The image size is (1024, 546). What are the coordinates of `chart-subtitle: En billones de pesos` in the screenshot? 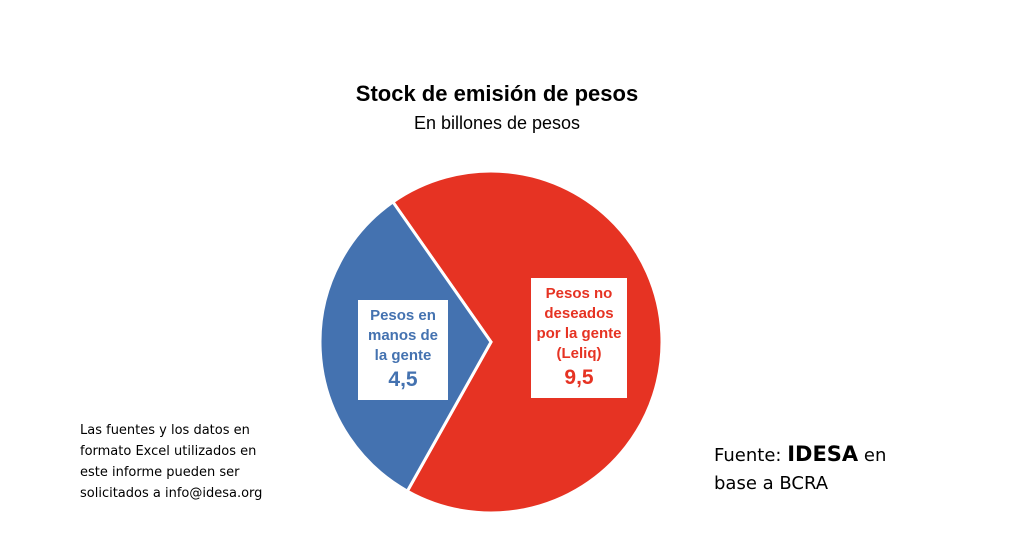 It's located at (497, 123).